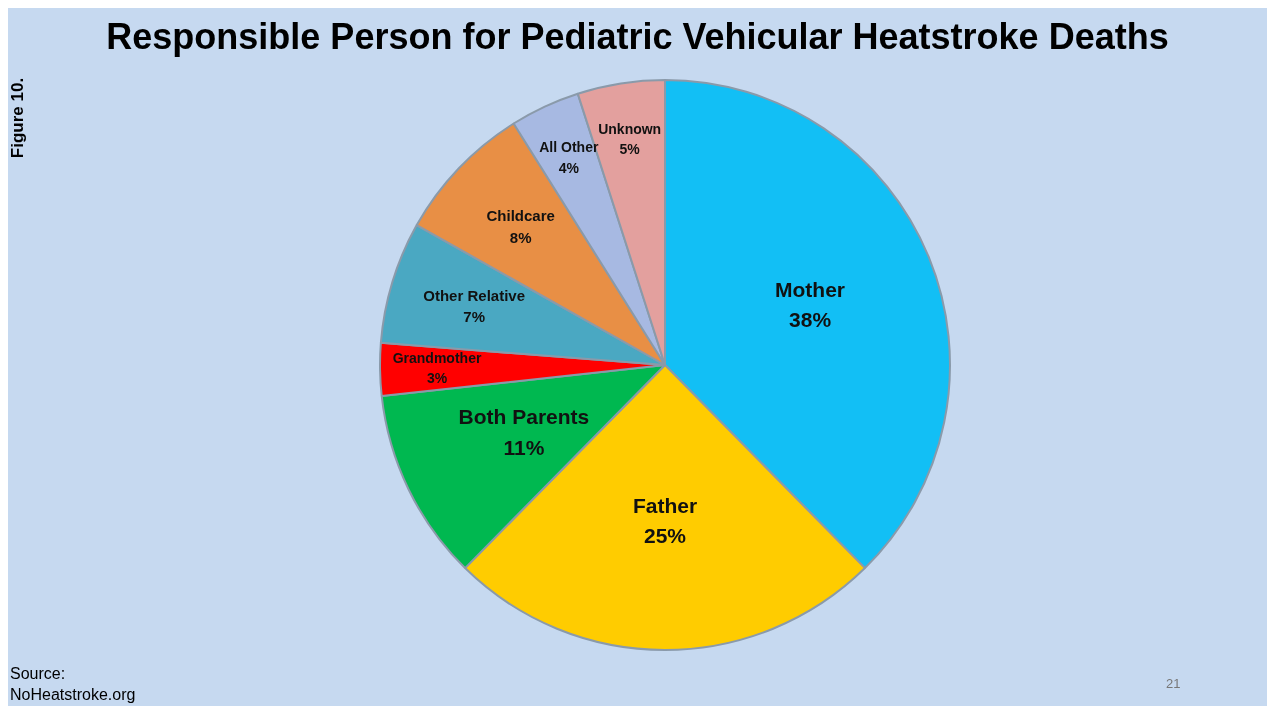 Image resolution: width=1275 pixels, height=714 pixels. Describe the element at coordinates (474, 317) in the screenshot. I see `data-label: 7%` at that location.